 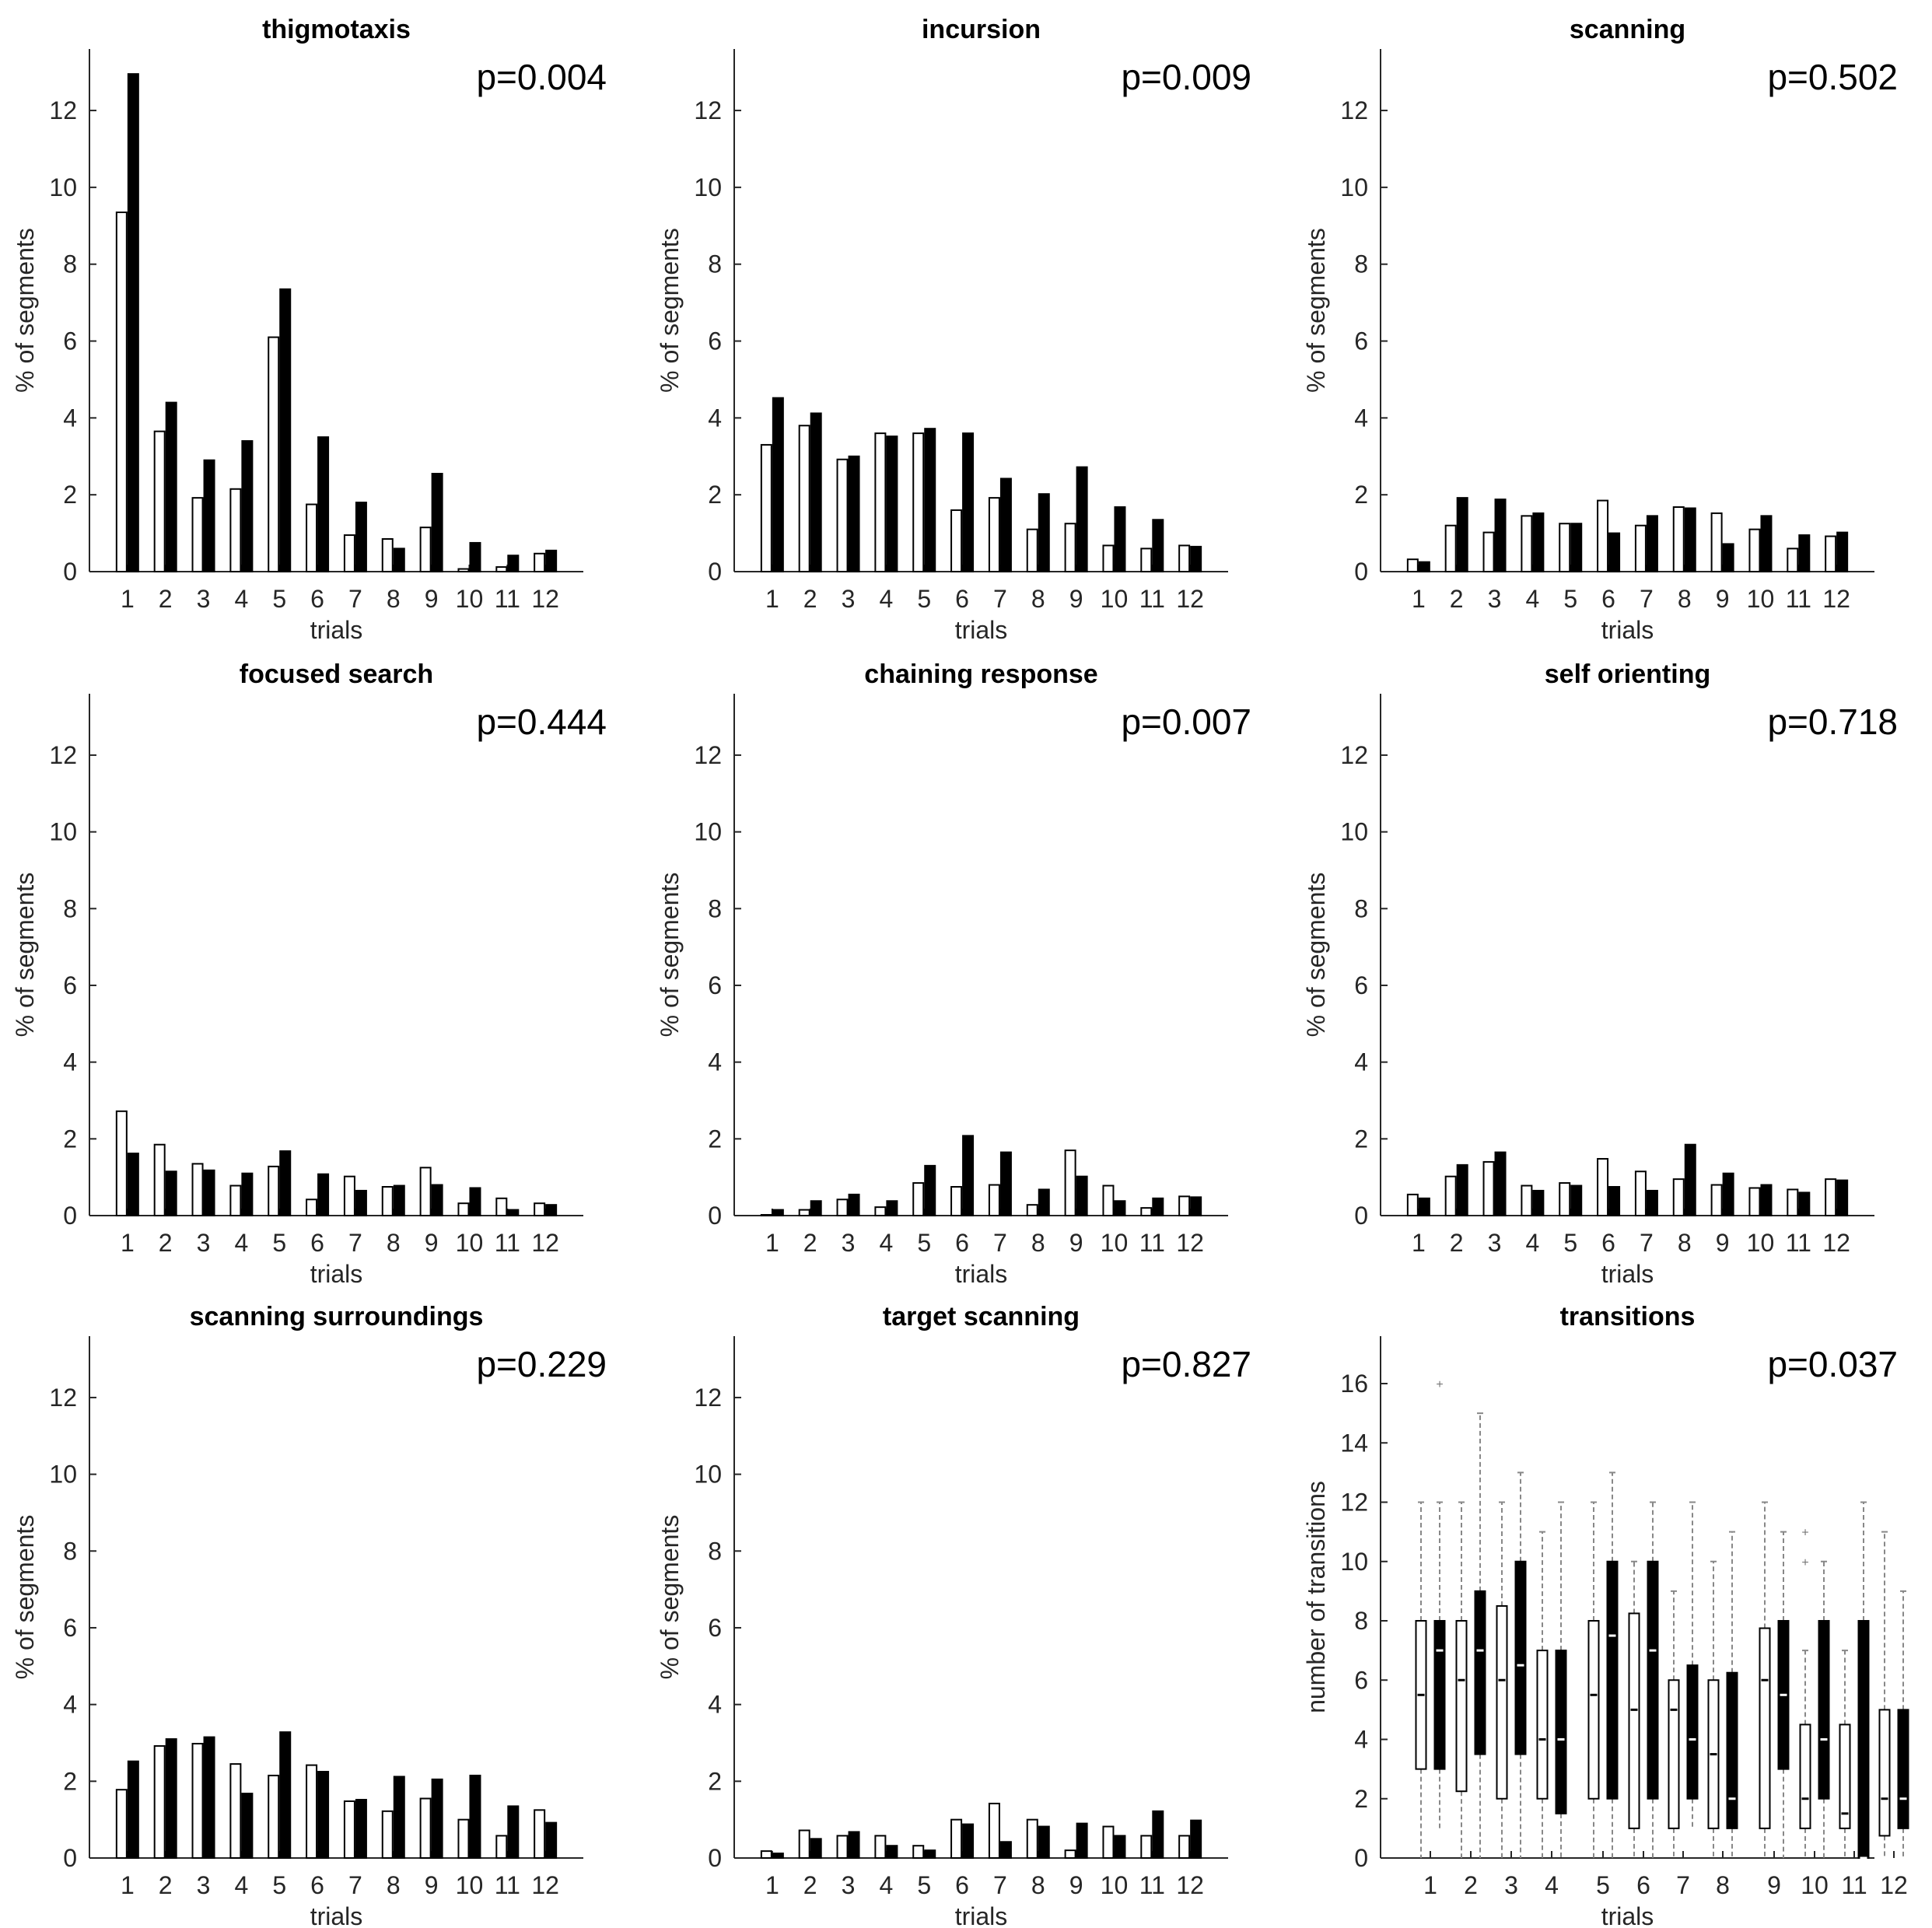 What do you see at coordinates (470, 599) in the screenshot?
I see `x-tick-label: 10` at bounding box center [470, 599].